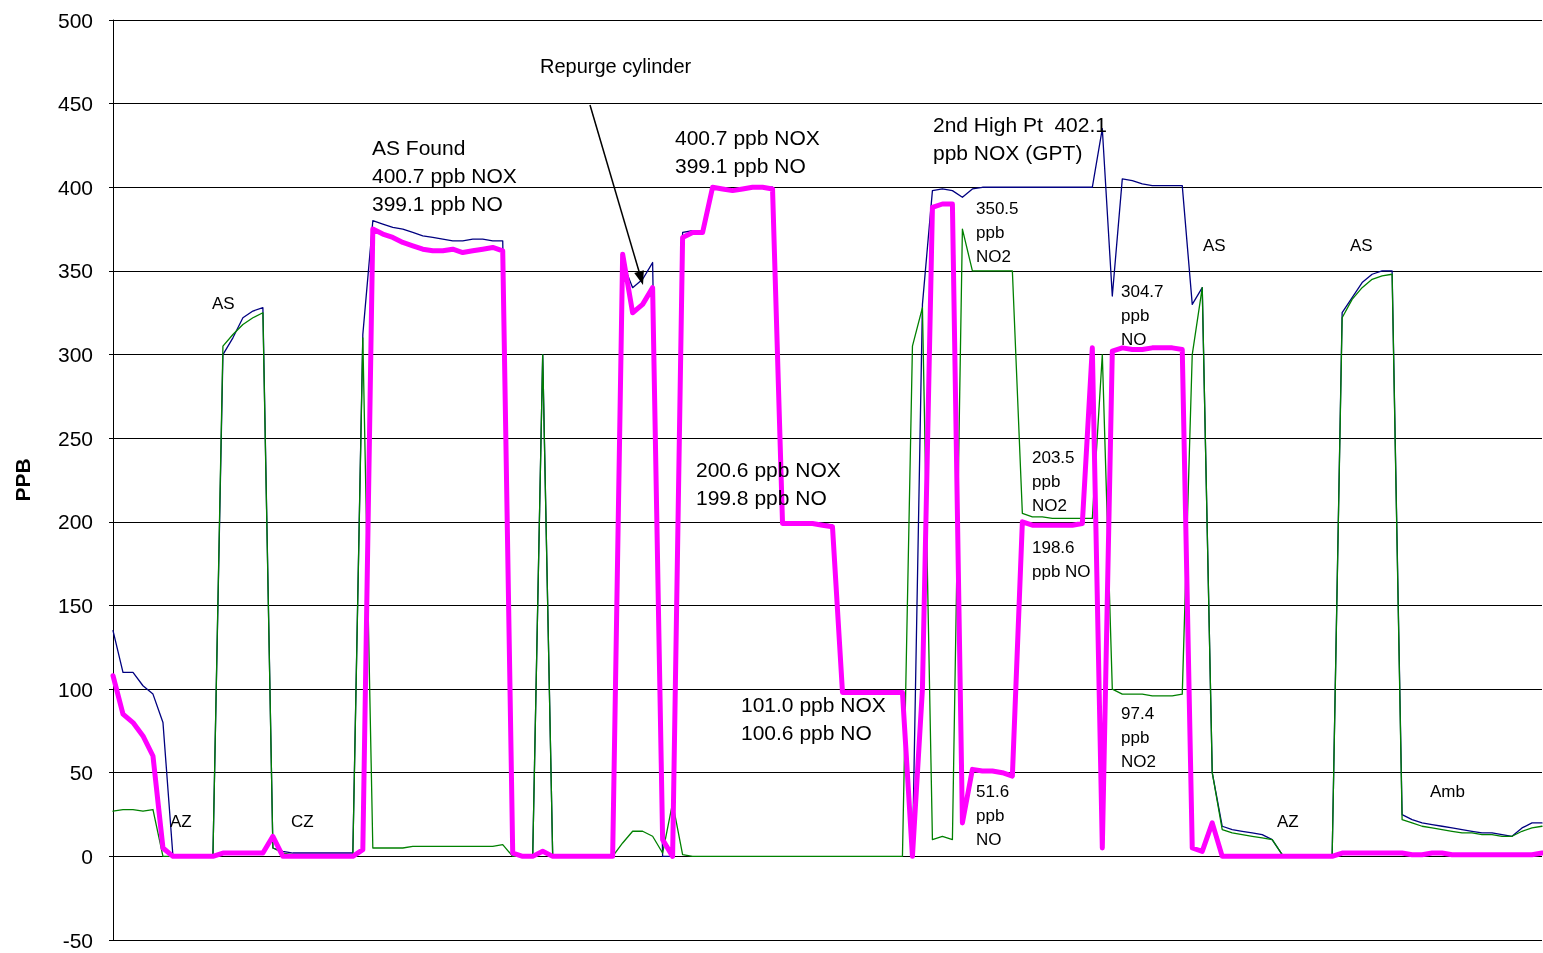  Describe the element at coordinates (81, 773) in the screenshot. I see `y-tick-label: 50` at that location.